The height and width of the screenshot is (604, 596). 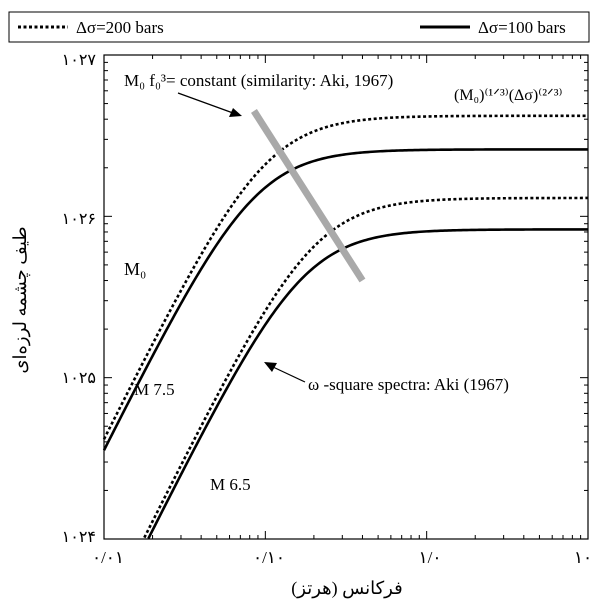 What do you see at coordinates (299, 27) in the screenshot?
I see `legend-box` at bounding box center [299, 27].